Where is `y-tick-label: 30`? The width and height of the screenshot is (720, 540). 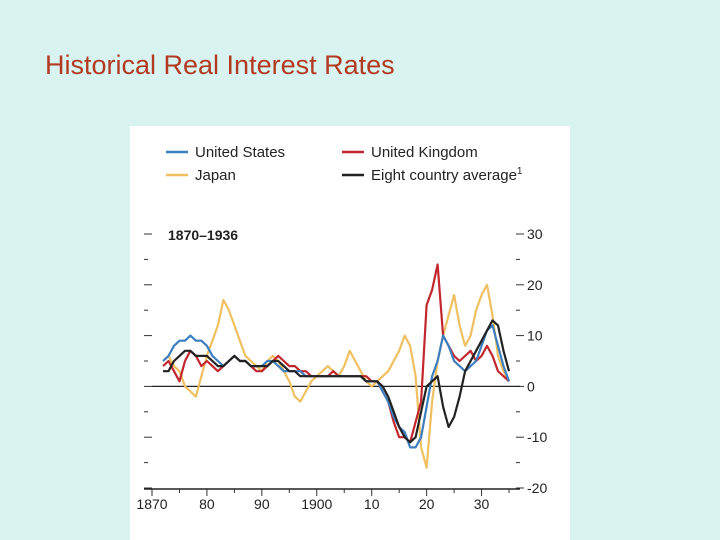
y-tick-label: 30 is located at coordinates (535, 234).